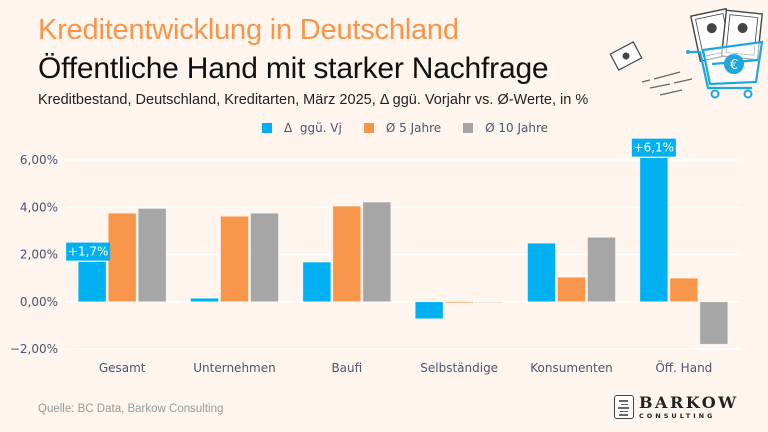  What do you see at coordinates (293, 68) in the screenshot?
I see `chart-headline: Öffentliche Hand mit starker Nachfrage` at bounding box center [293, 68].